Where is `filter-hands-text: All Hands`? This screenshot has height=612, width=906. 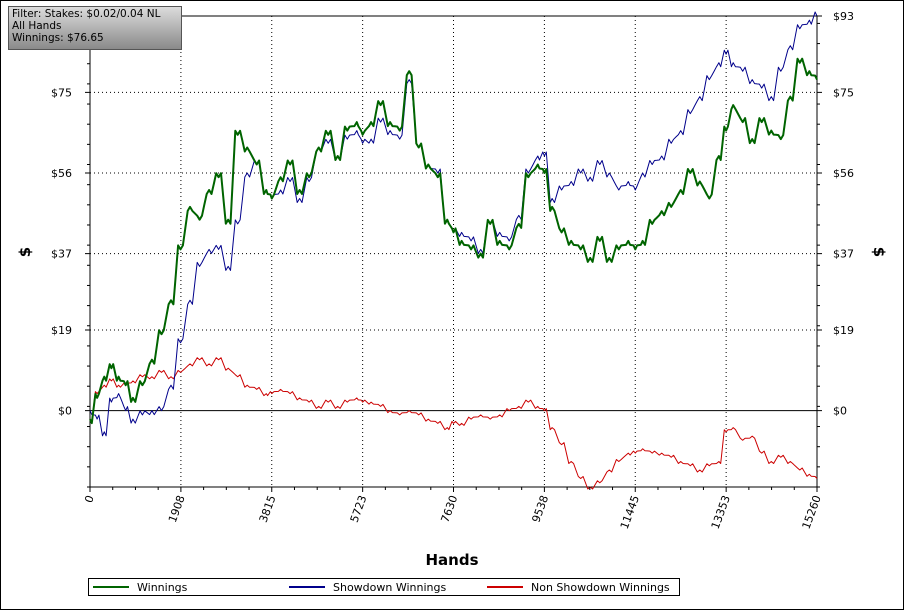 filter-hands-text: All Hands is located at coordinates (37, 26).